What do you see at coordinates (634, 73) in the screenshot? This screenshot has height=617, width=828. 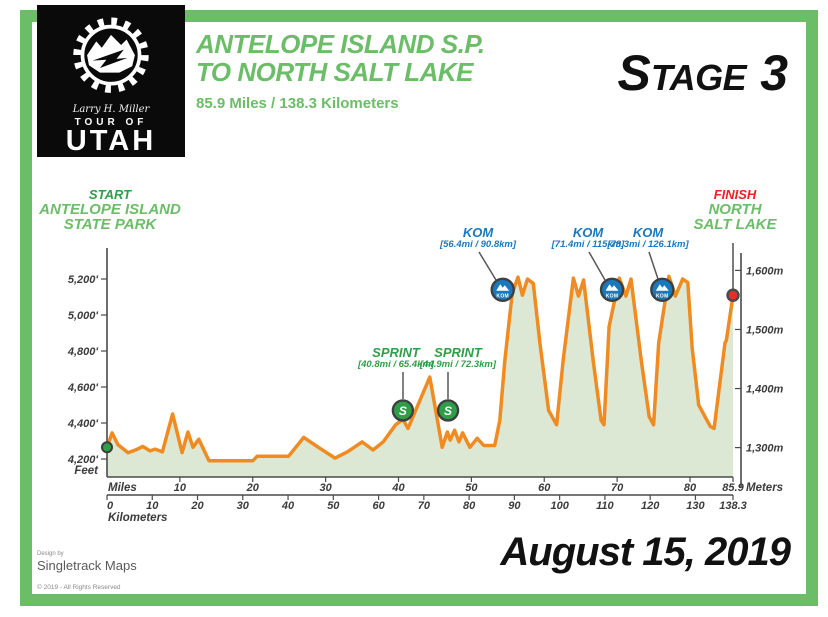 I see `stage-word-initial: S` at bounding box center [634, 73].